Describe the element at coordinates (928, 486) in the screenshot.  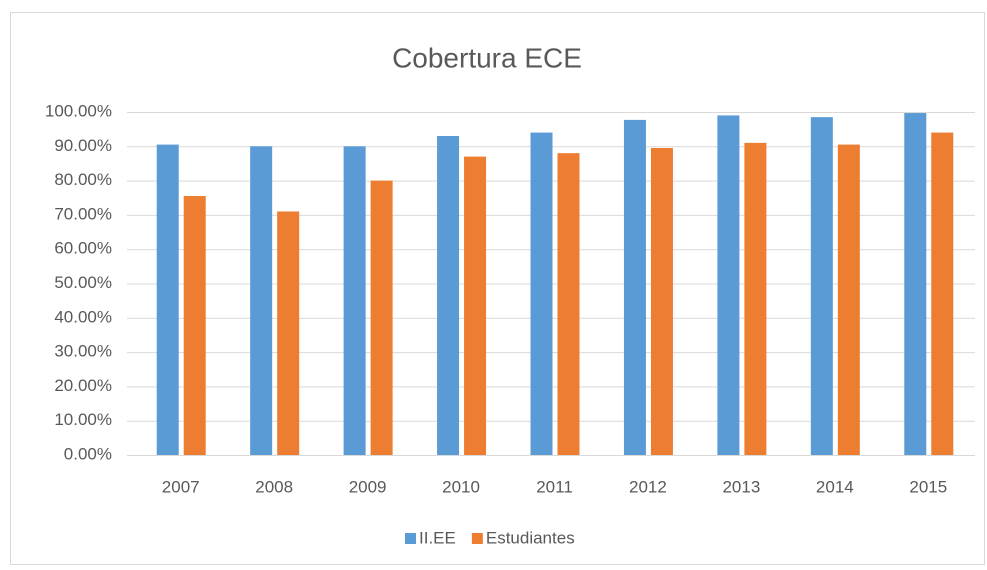
I see `x-tick-label: 2015` at that location.